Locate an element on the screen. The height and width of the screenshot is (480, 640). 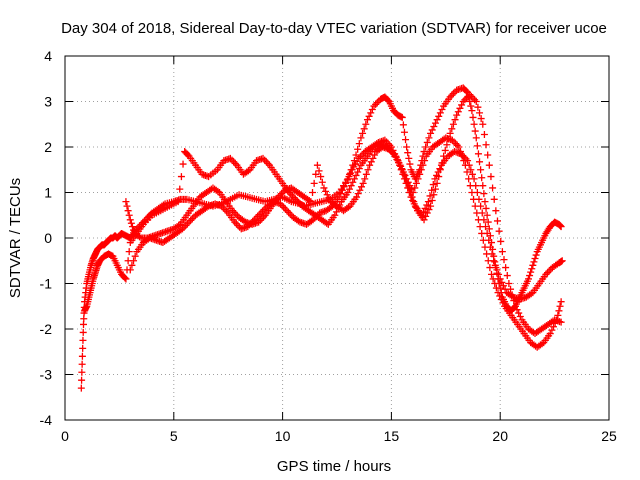
y-tick-label: -4 is located at coordinates (46, 420).